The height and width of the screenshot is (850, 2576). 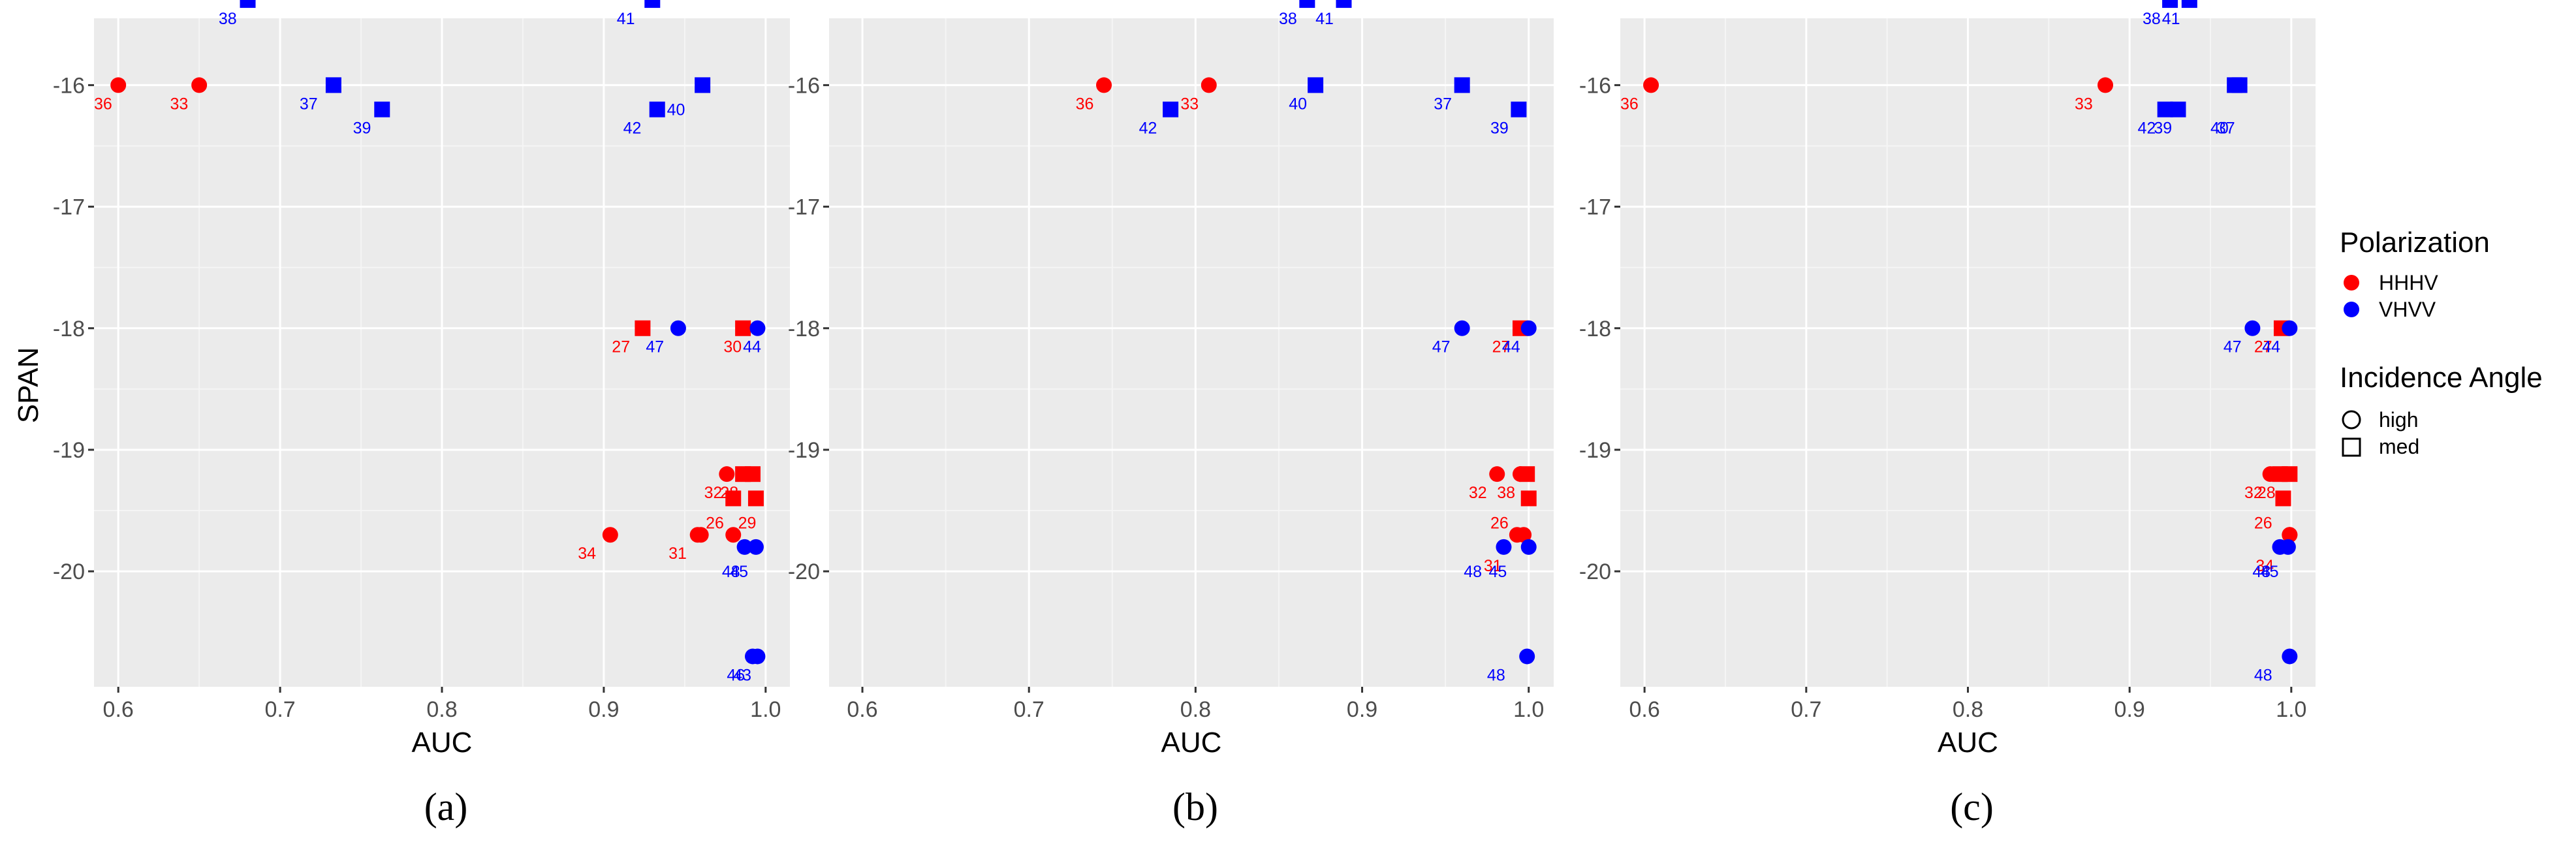 What do you see at coordinates (742, 675) in the screenshot?
I see `data-point-label: 43` at bounding box center [742, 675].